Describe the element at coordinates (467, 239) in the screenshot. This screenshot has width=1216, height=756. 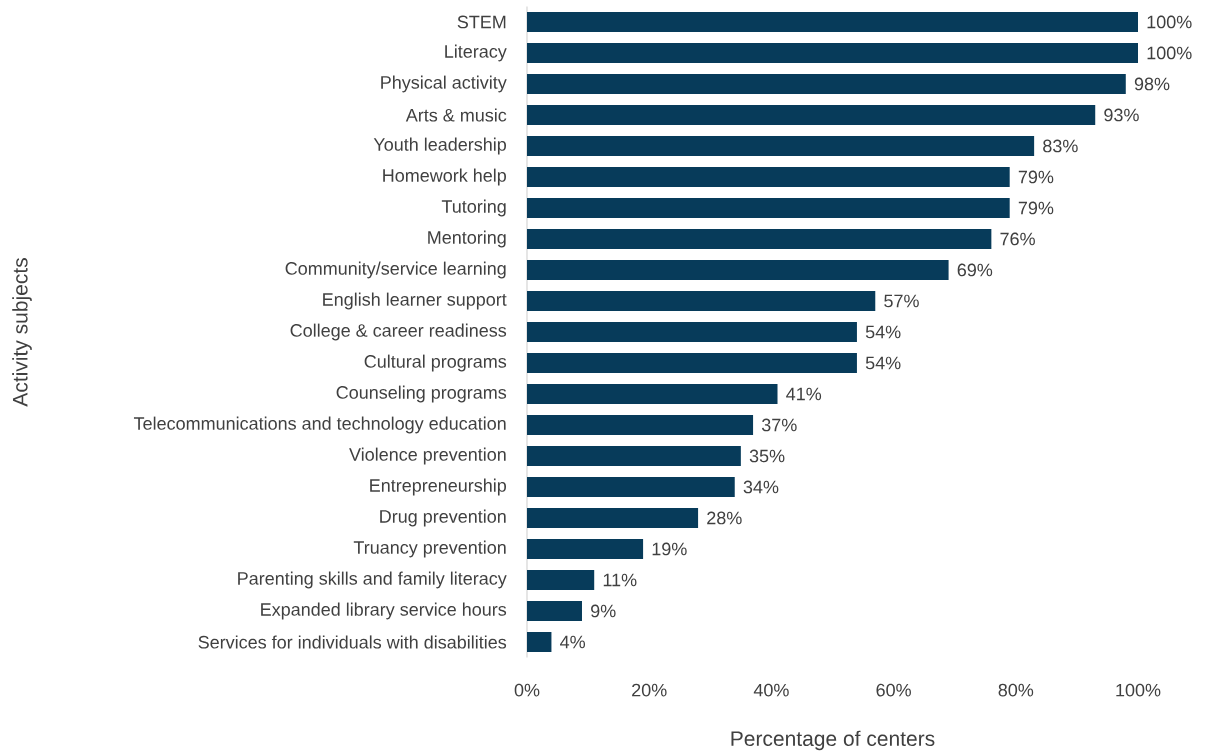
I see `y-tick-label: Mentoring` at that location.